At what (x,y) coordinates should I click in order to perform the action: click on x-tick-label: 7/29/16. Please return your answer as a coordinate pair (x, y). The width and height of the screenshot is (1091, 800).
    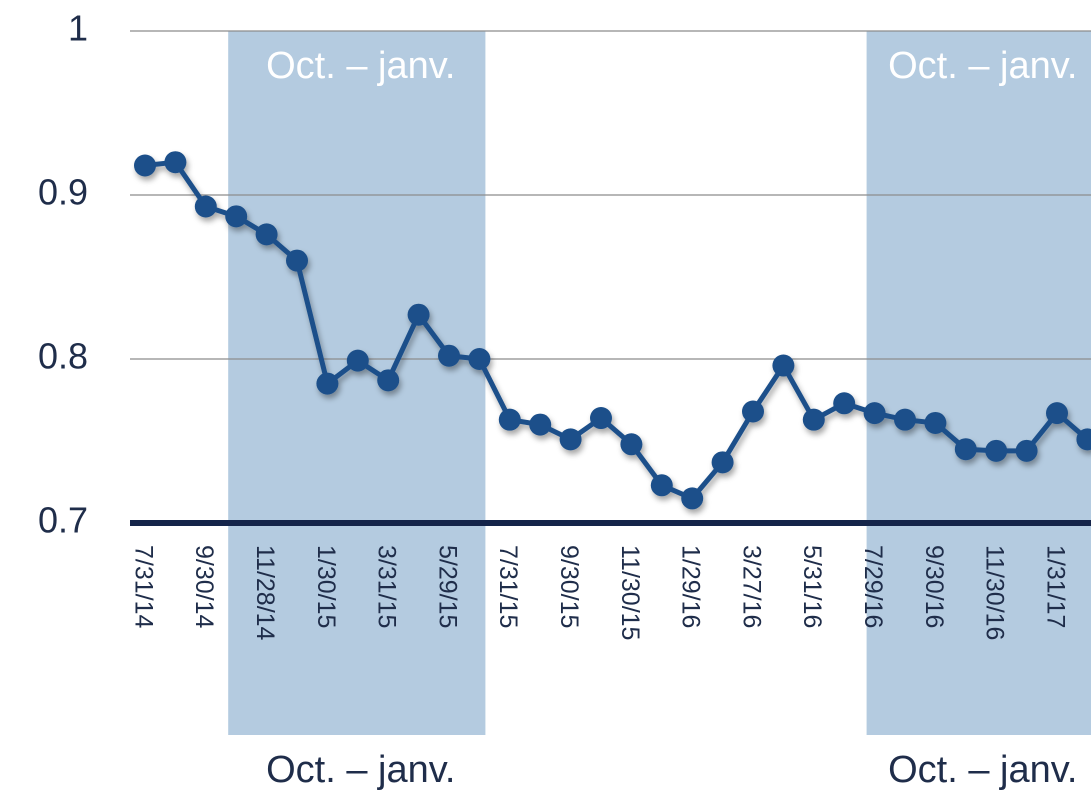
    Looking at the image, I should click on (873, 586).